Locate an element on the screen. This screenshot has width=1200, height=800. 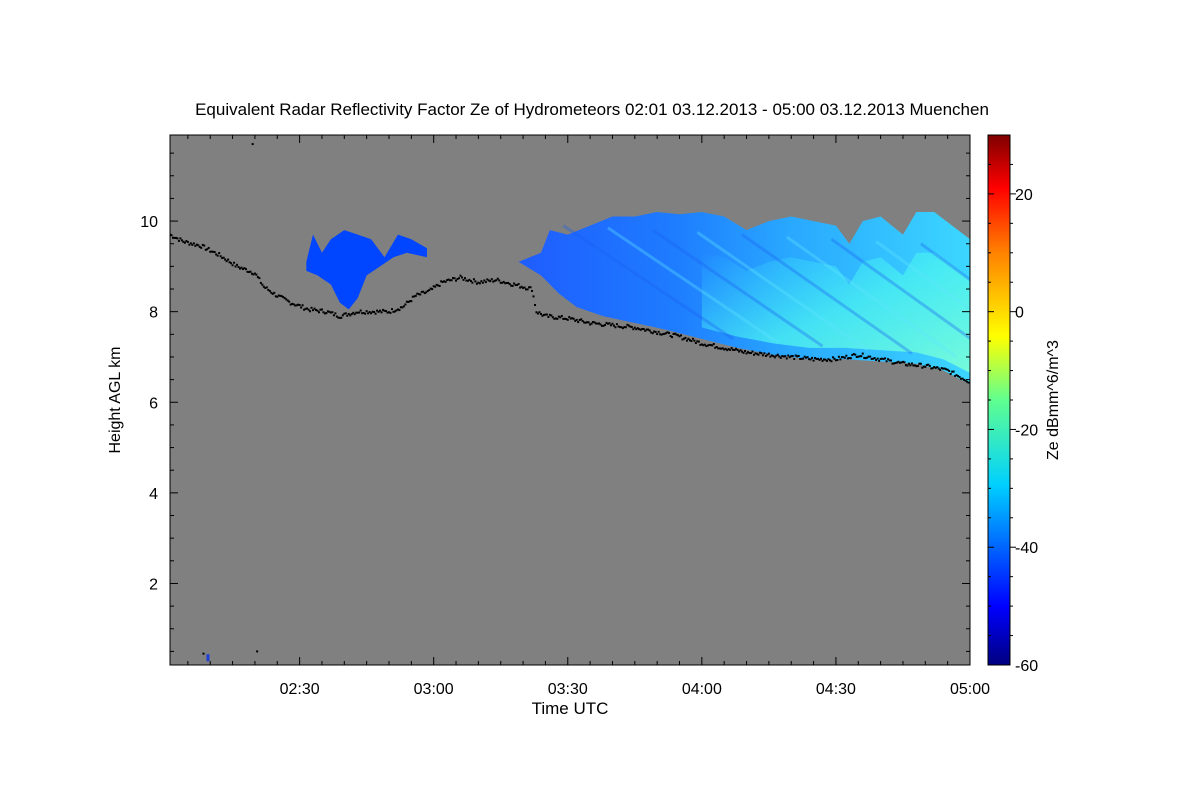
isolated-detection is located at coordinates (252, 144).